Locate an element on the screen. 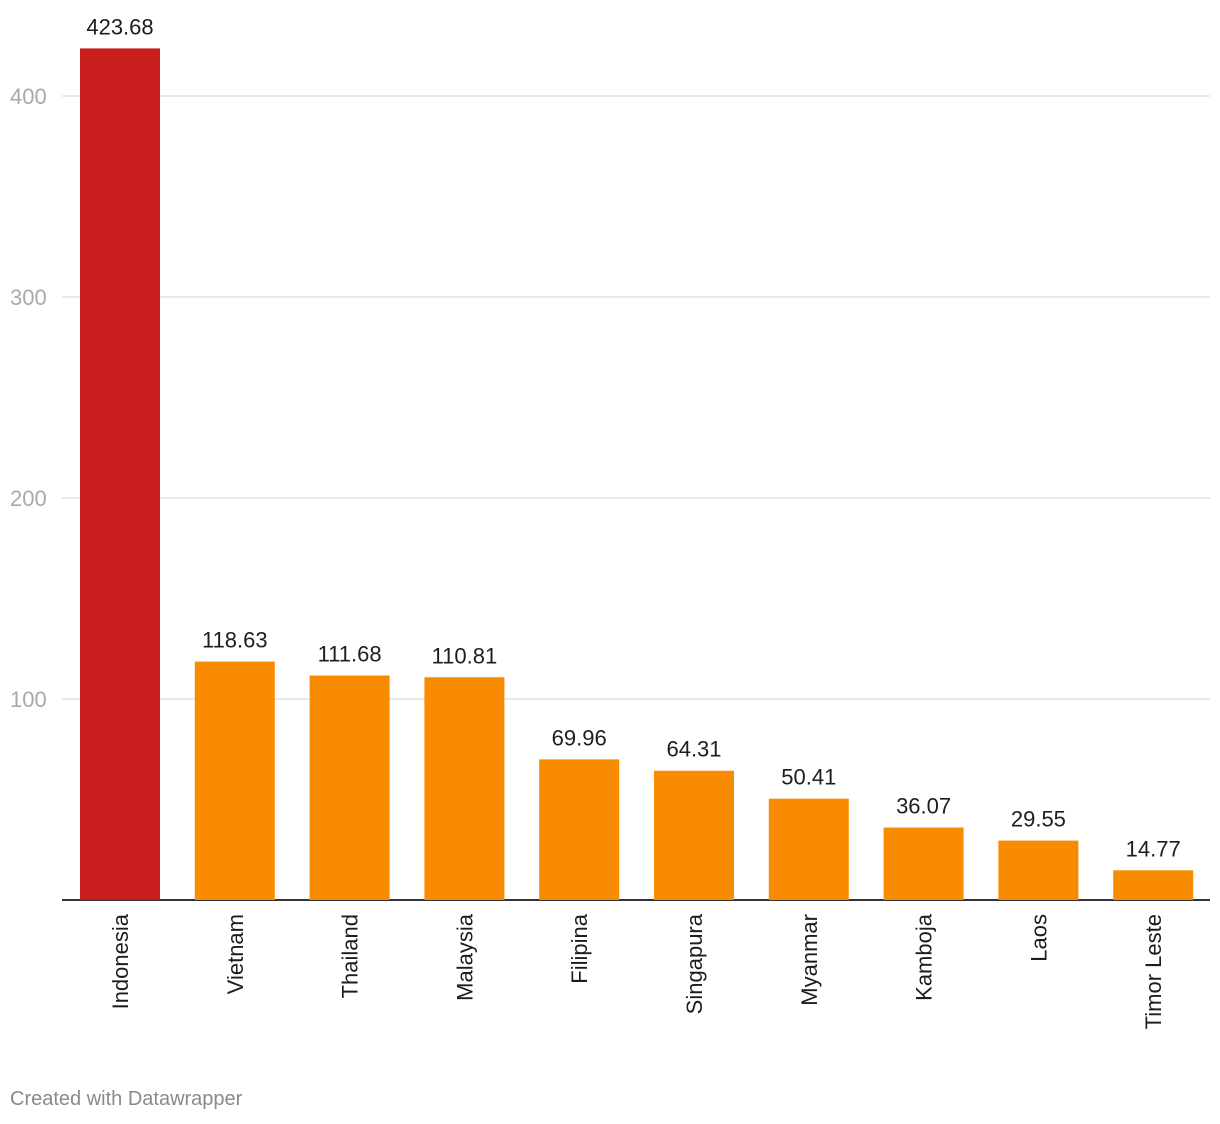 This screenshot has width=1220, height=1124. bar-indonesia is located at coordinates (120, 474).